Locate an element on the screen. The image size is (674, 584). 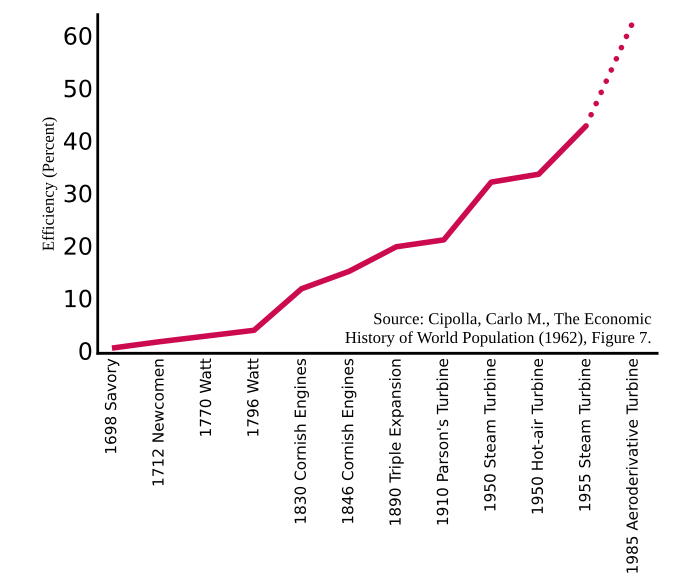
annotation: Source: Cipolla, Carlo M., The Economic History of World Population (1962), Figure 7. is located at coordinates (498, 329).